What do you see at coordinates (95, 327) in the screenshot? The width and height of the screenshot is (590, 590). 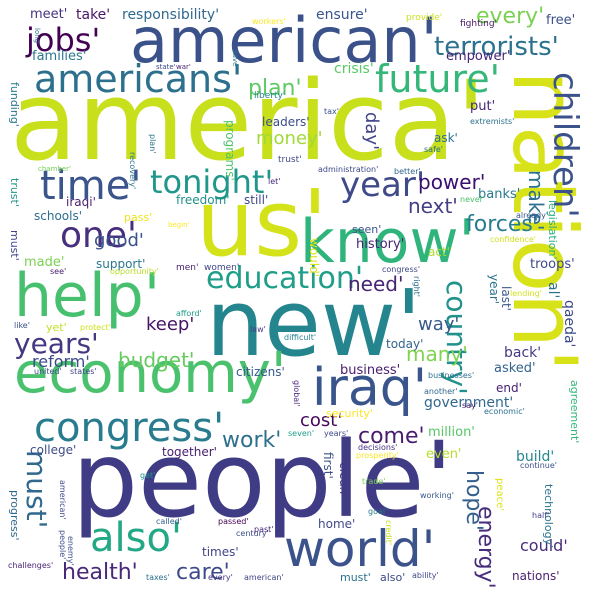 I see `word-protect: protect'` at bounding box center [95, 327].